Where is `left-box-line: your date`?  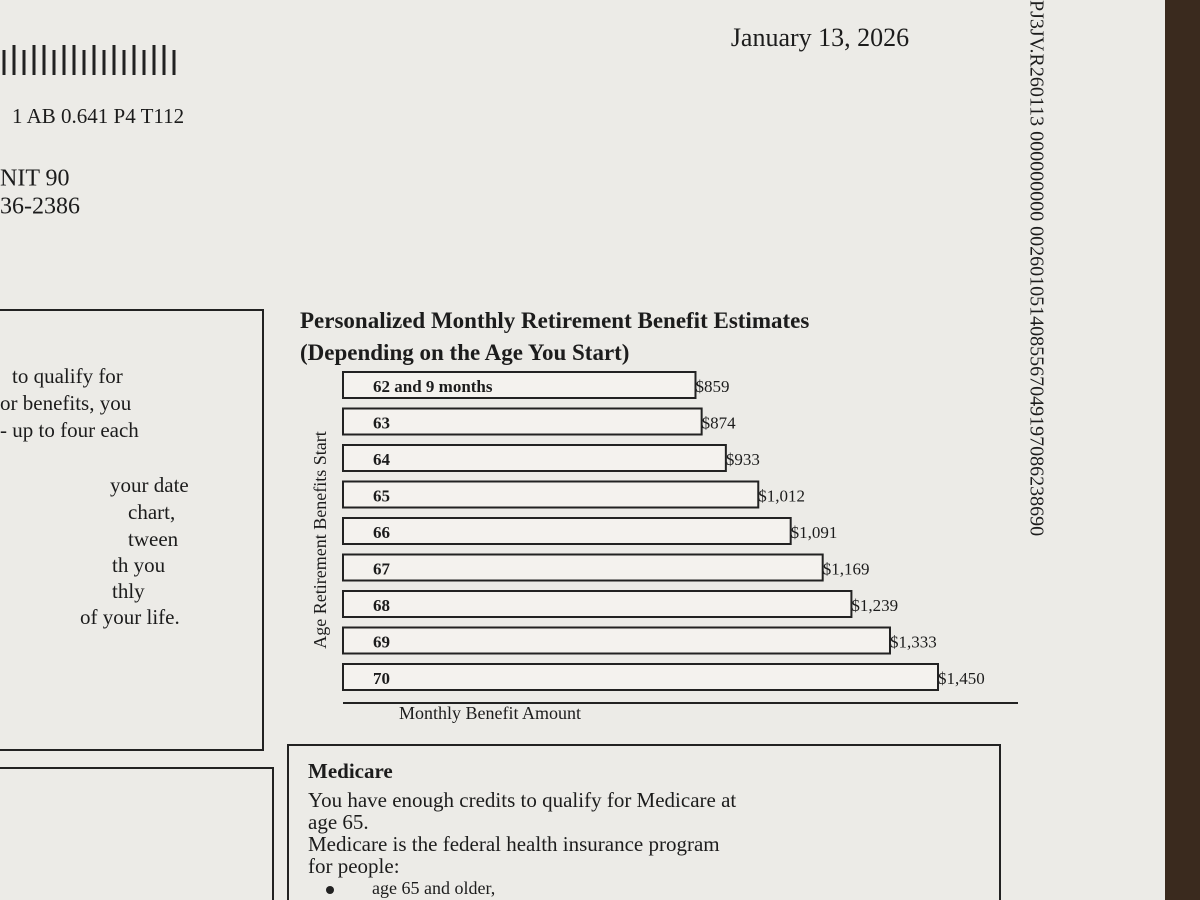 left-box-line: your date is located at coordinates (149, 485).